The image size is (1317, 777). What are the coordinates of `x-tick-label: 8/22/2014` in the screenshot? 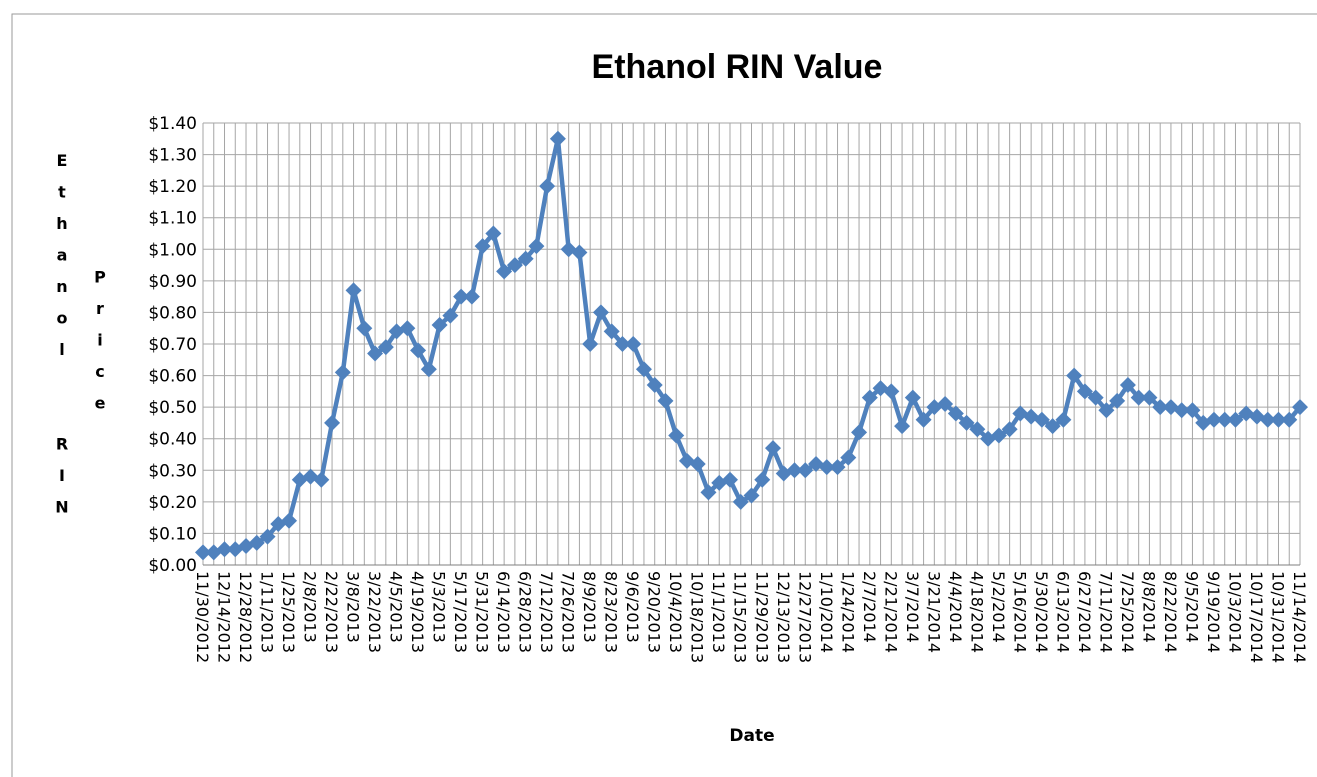 It's located at (1170, 612).